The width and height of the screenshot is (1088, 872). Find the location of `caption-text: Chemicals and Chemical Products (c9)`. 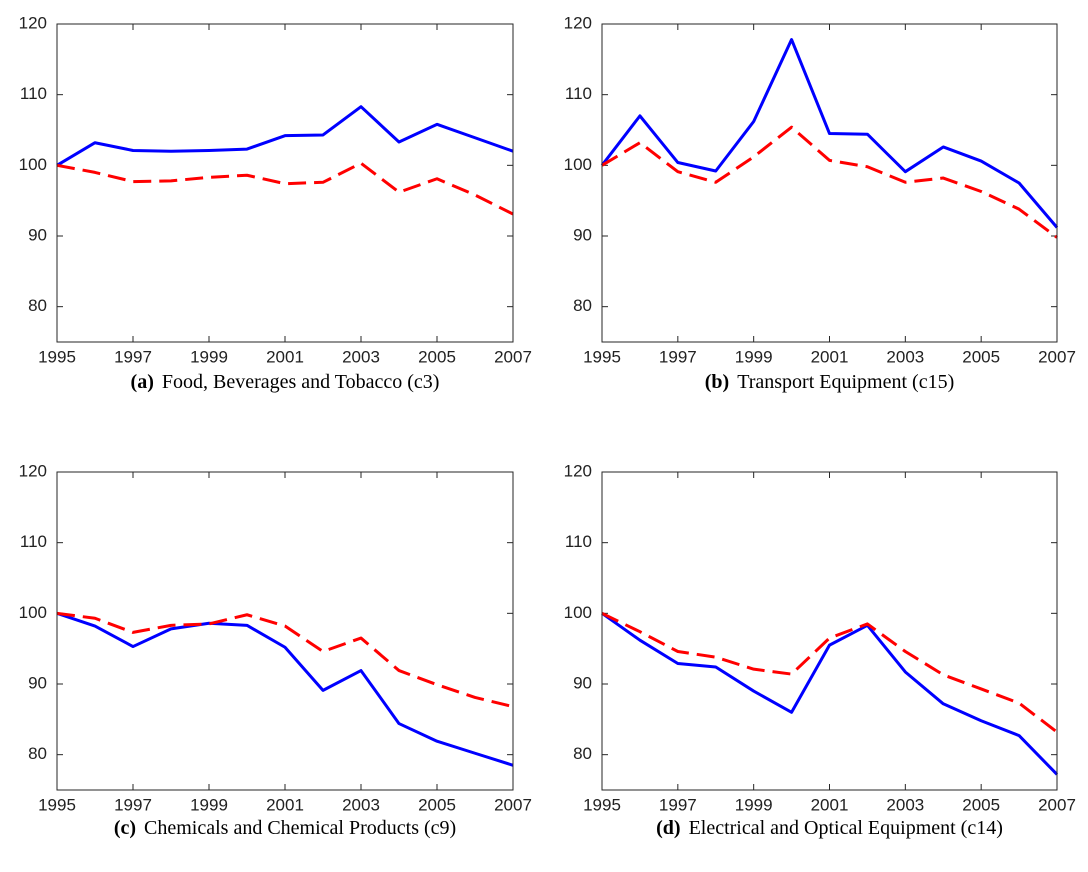

caption-text: Chemicals and Chemical Products (c9) is located at coordinates (300, 828).